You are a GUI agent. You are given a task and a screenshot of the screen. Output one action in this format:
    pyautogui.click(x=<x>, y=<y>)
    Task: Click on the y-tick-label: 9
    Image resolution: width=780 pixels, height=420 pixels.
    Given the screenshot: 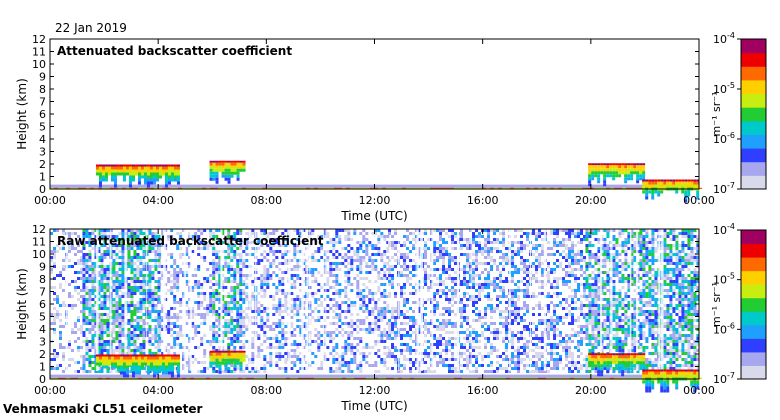 What is the action you would take?
    pyautogui.click(x=42, y=77)
    